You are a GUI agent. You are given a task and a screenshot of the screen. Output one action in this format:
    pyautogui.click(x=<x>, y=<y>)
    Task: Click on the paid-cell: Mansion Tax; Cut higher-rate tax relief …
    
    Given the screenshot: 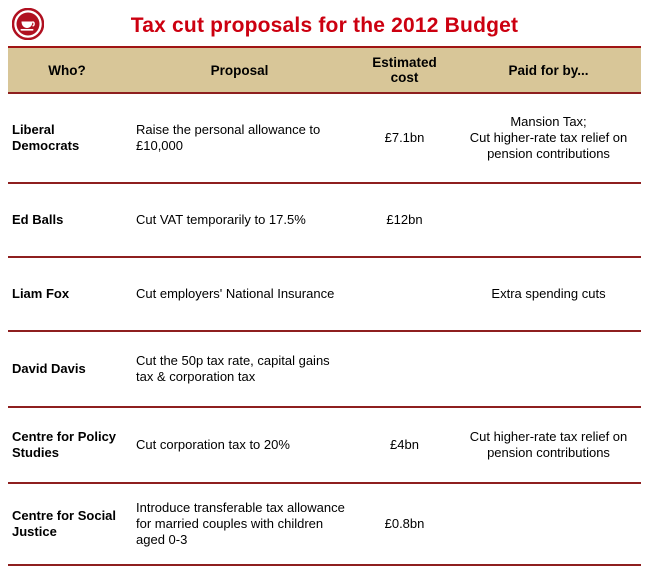 What is the action you would take?
    pyautogui.click(x=548, y=137)
    